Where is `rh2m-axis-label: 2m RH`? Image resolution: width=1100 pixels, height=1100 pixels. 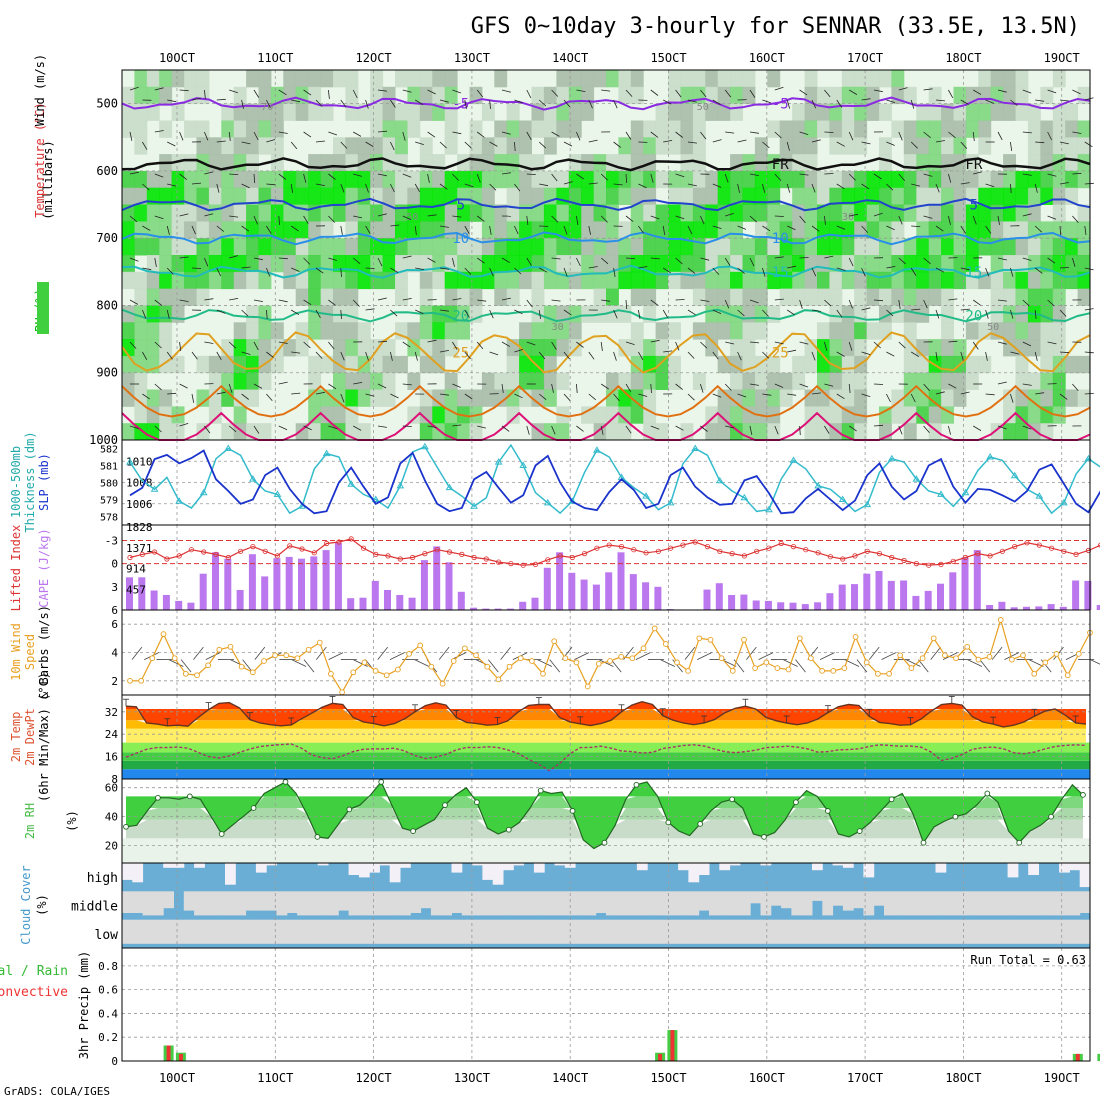 rh2m-axis-label: 2m RH is located at coordinates (30, 821).